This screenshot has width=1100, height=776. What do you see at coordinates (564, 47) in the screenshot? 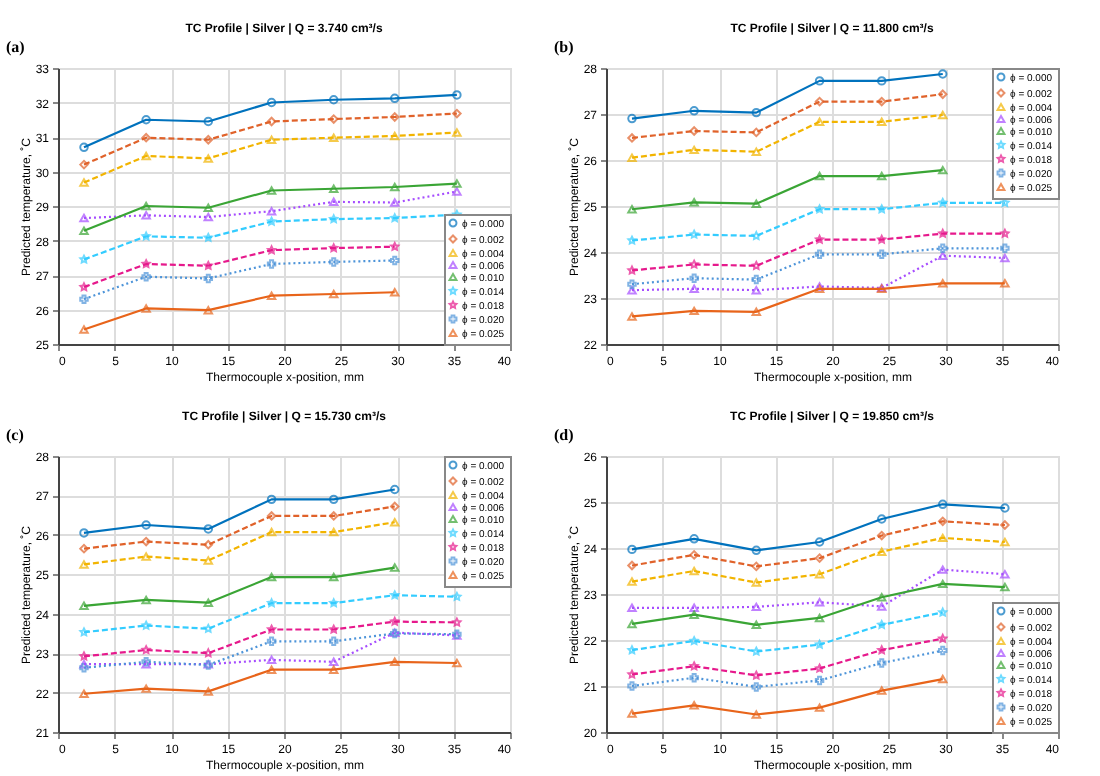
I see `text: (b)` at bounding box center [564, 47].